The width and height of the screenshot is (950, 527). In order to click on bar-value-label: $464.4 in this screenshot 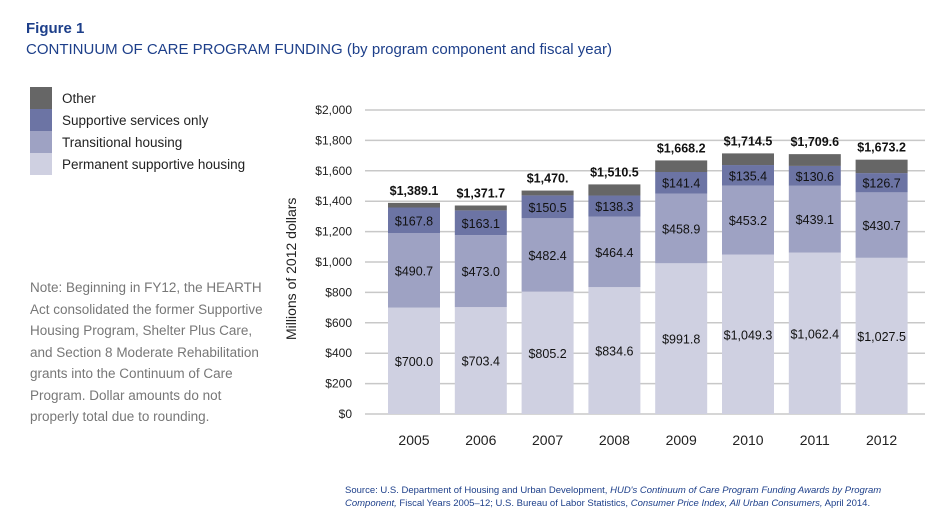, I will do `click(614, 253)`.